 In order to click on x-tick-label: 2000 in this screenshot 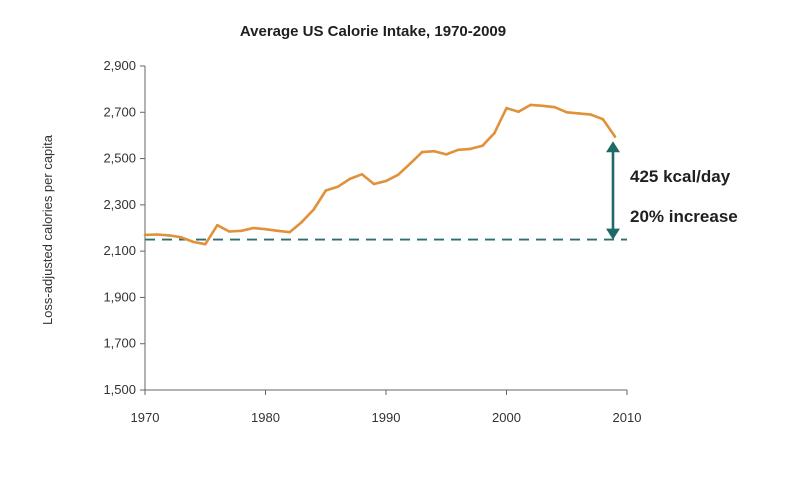, I will do `click(506, 417)`.